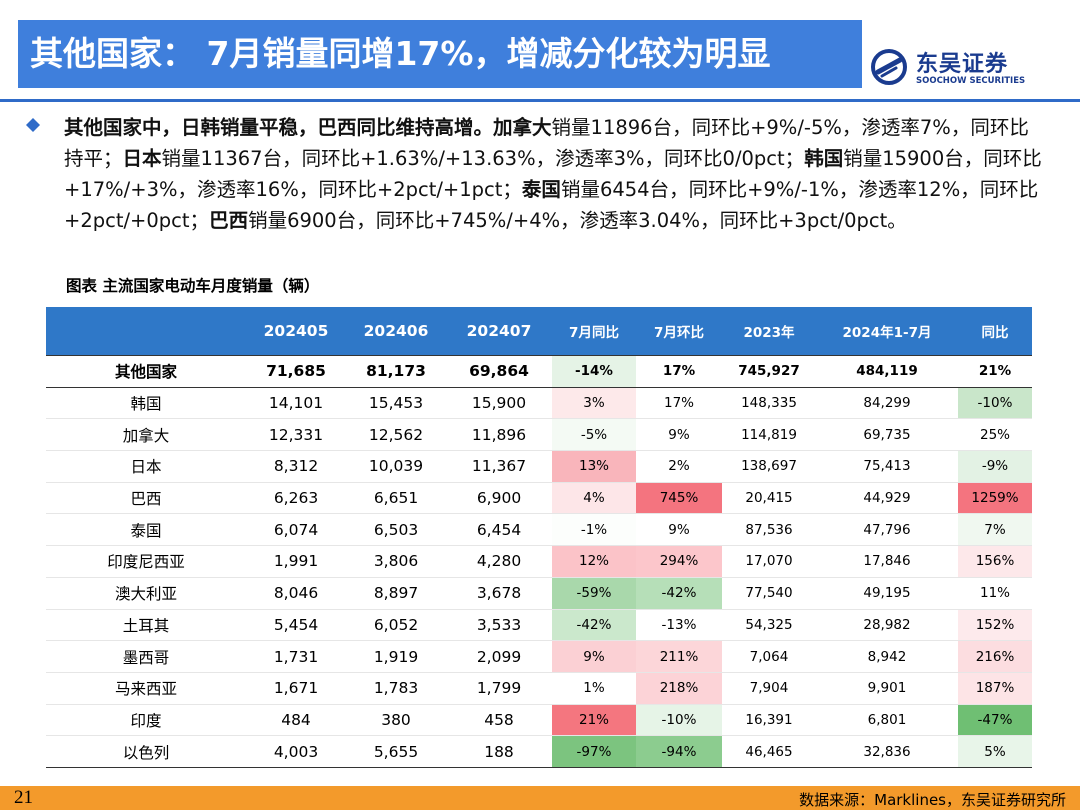 This screenshot has width=1080, height=810. Describe the element at coordinates (887, 625) in the screenshot. I see `table-cell: 28,982` at that location.